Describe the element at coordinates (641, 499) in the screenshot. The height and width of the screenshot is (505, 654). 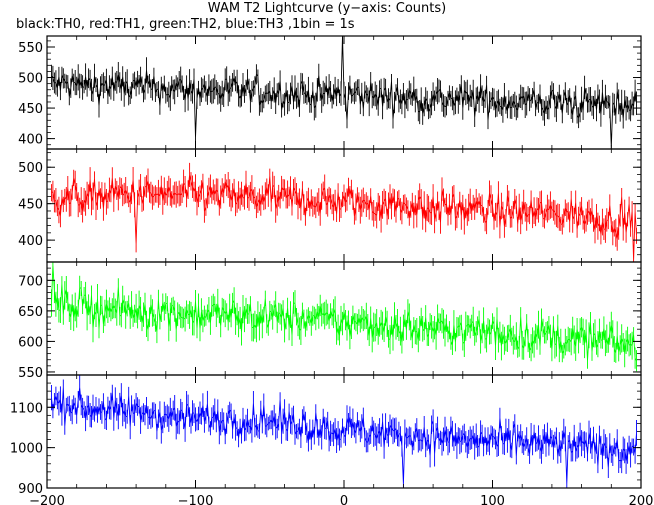
I see `x-tick-label: 200` at that location.